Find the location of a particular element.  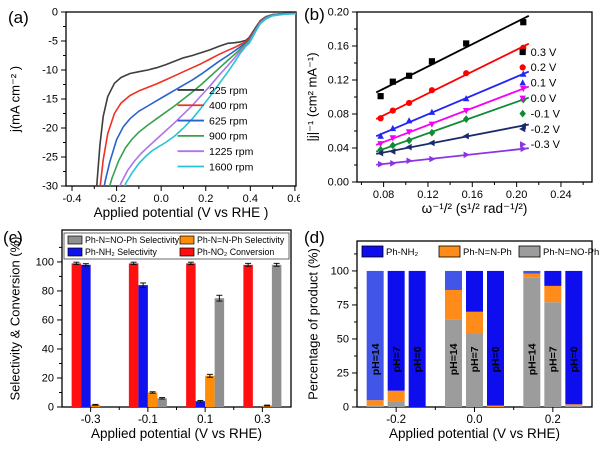

bar-Ph-N=NO-Ph-Selectivity-0.3 is located at coordinates (276, 335).